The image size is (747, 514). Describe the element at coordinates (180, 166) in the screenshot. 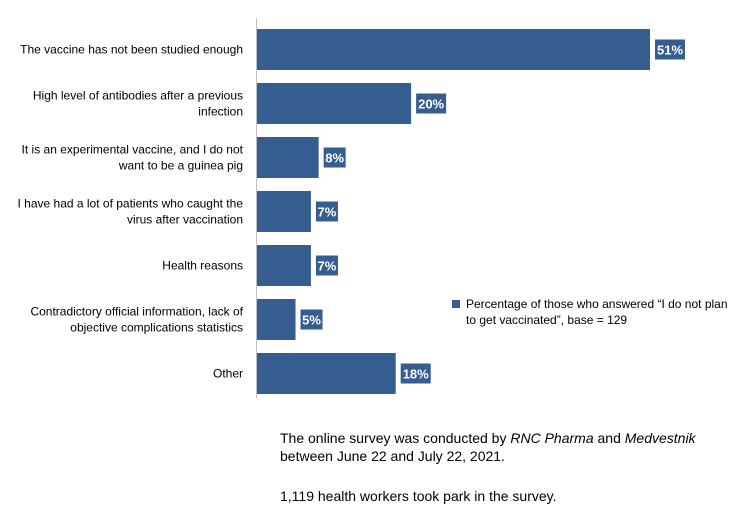

I see `category-label-line: want to be a guinea pig` at that location.